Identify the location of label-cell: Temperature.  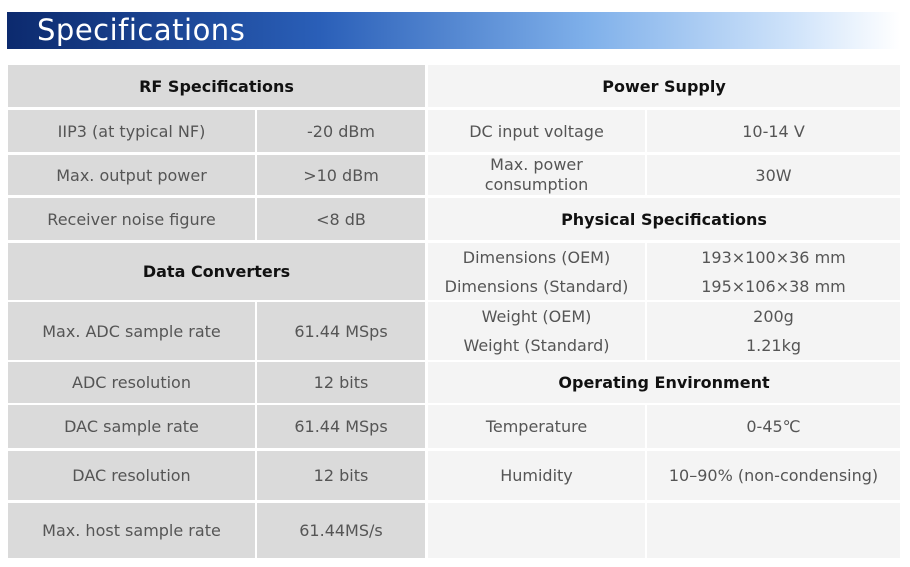
(536, 426).